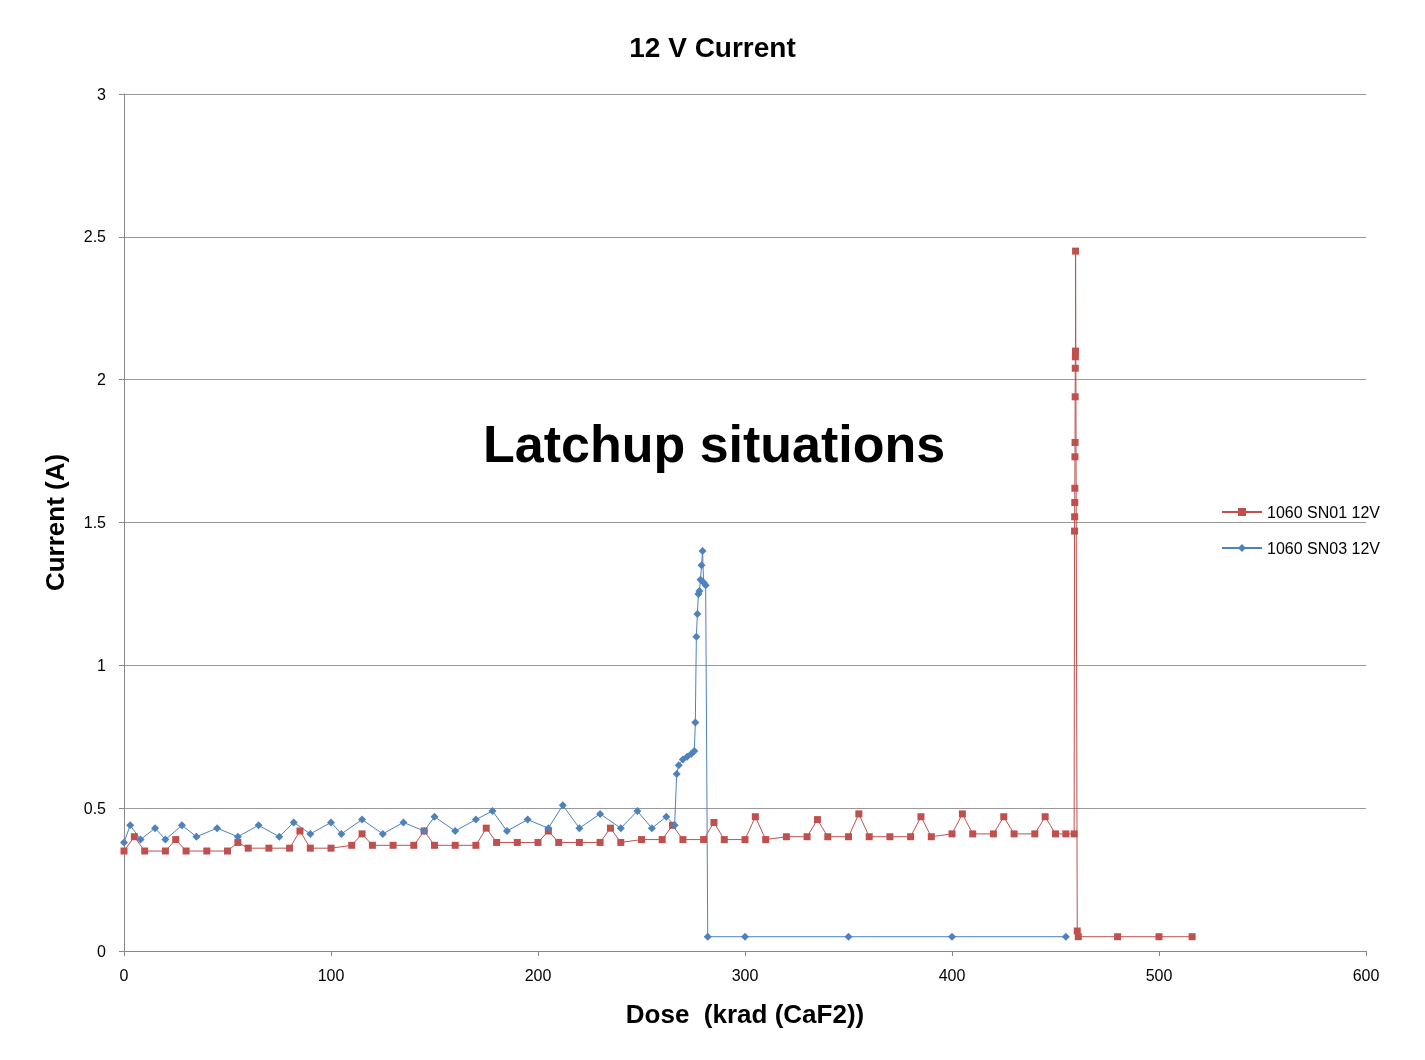 This screenshot has width=1425, height=1060. What do you see at coordinates (1324, 512) in the screenshot?
I see `legend-label: 1060 SN01 12V` at bounding box center [1324, 512].